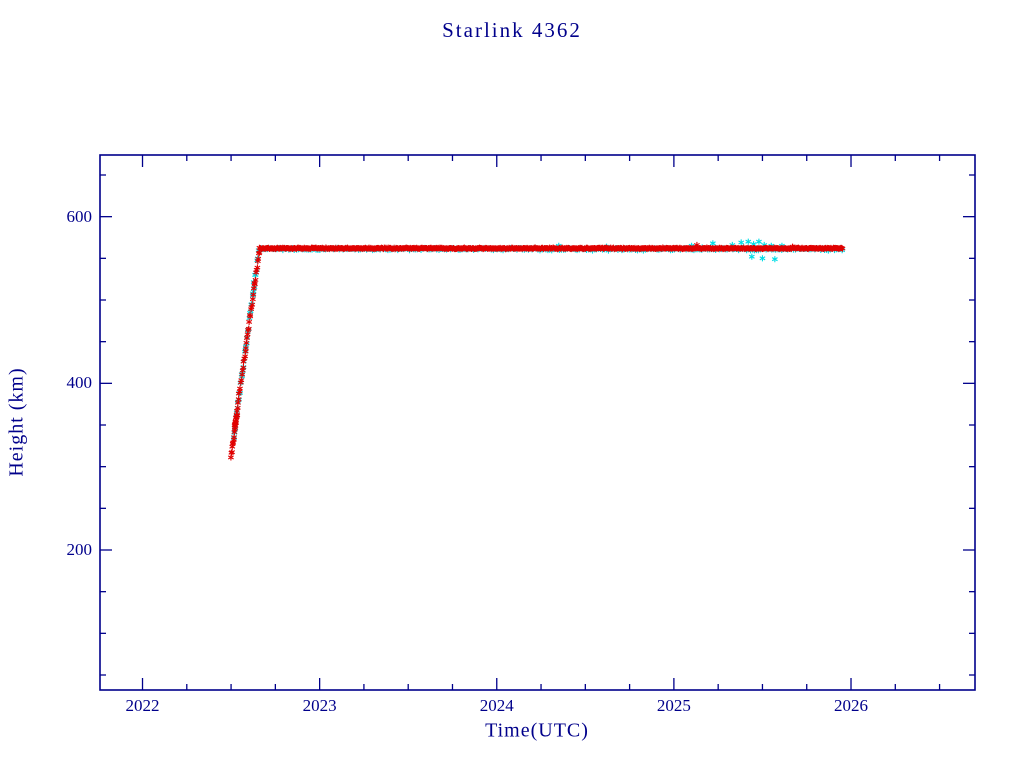 The width and height of the screenshot is (1024, 768). I want to click on y-tick-label: 400, so click(79, 383).